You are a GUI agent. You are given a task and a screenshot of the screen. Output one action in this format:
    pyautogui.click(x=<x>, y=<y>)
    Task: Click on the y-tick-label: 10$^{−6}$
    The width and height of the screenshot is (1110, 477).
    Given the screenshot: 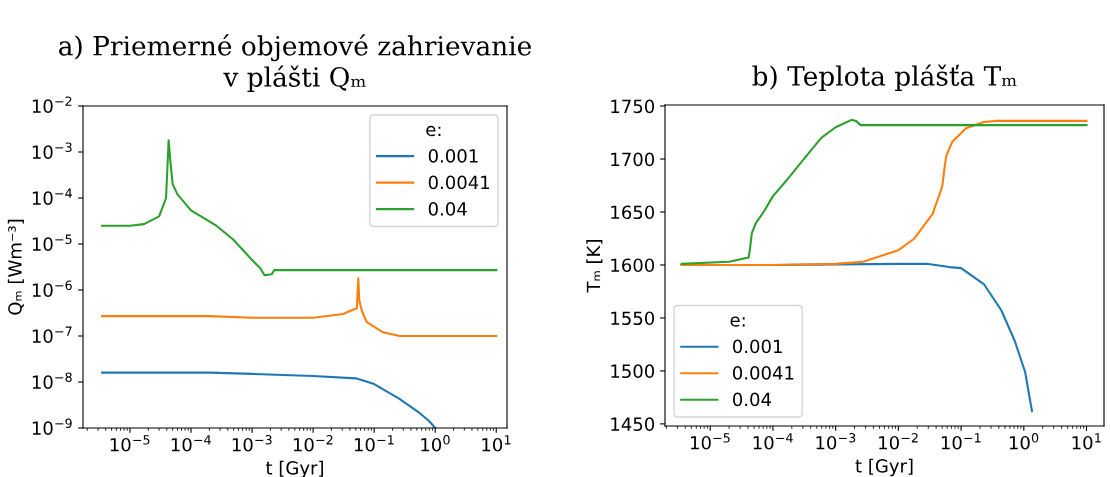 What is the action you would take?
    pyautogui.click(x=52, y=288)
    